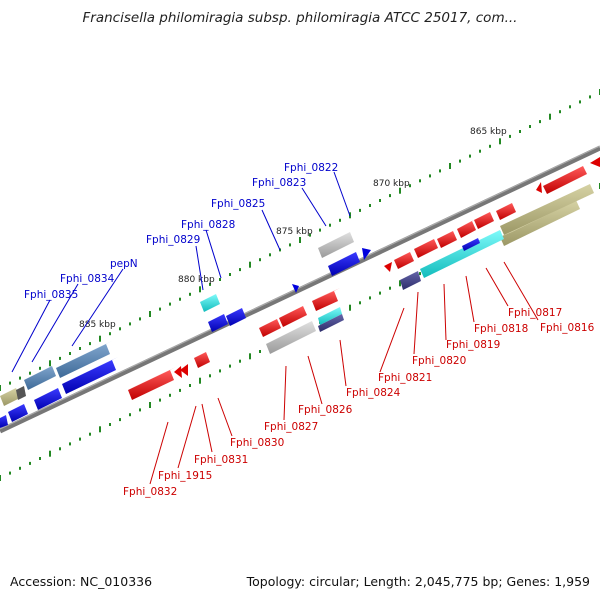  What do you see at coordinates (405, 378) in the screenshot?
I see `label-fphi-0821: Fphi_0821` at bounding box center [405, 378].